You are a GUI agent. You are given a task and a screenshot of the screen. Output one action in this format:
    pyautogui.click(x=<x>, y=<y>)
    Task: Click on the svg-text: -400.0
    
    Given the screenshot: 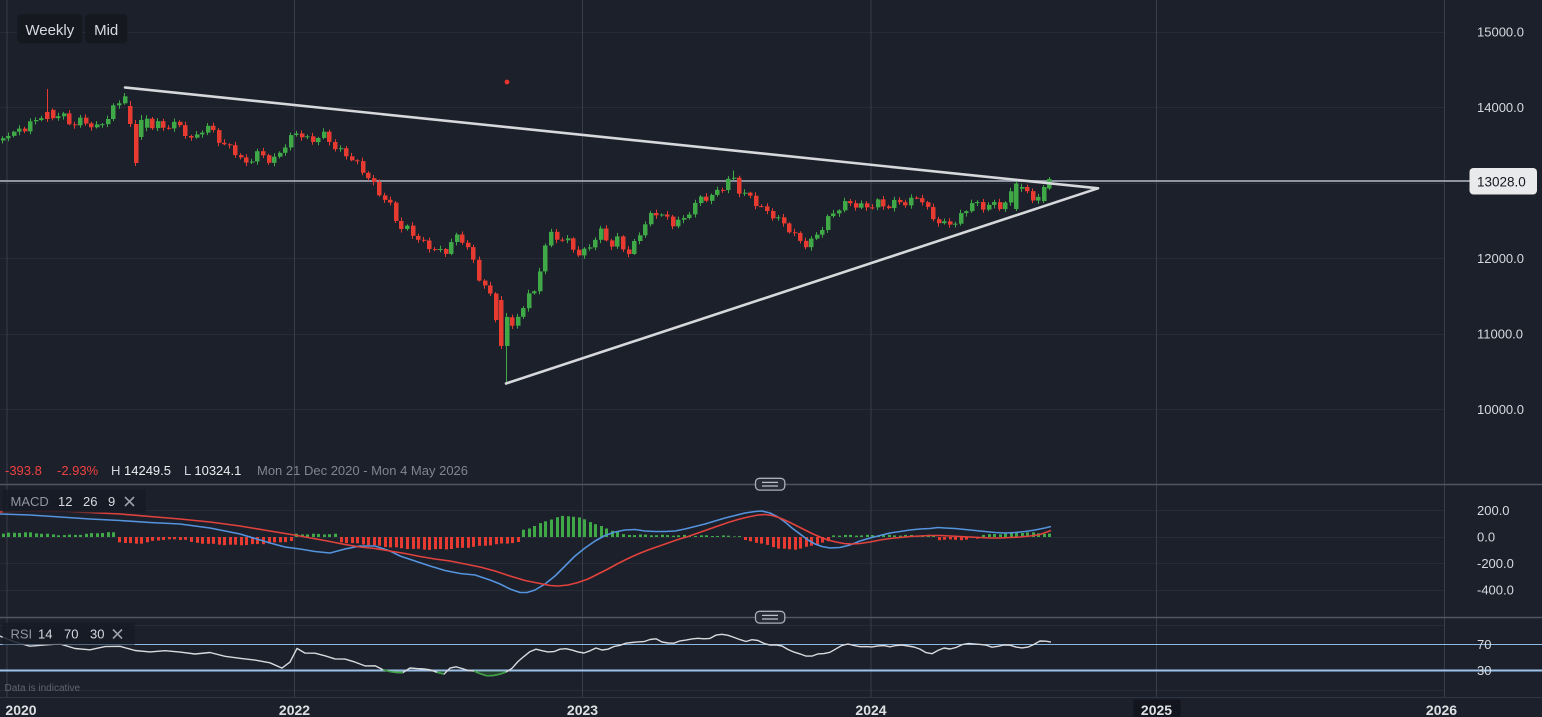 What is the action you would take?
    pyautogui.click(x=1495, y=590)
    